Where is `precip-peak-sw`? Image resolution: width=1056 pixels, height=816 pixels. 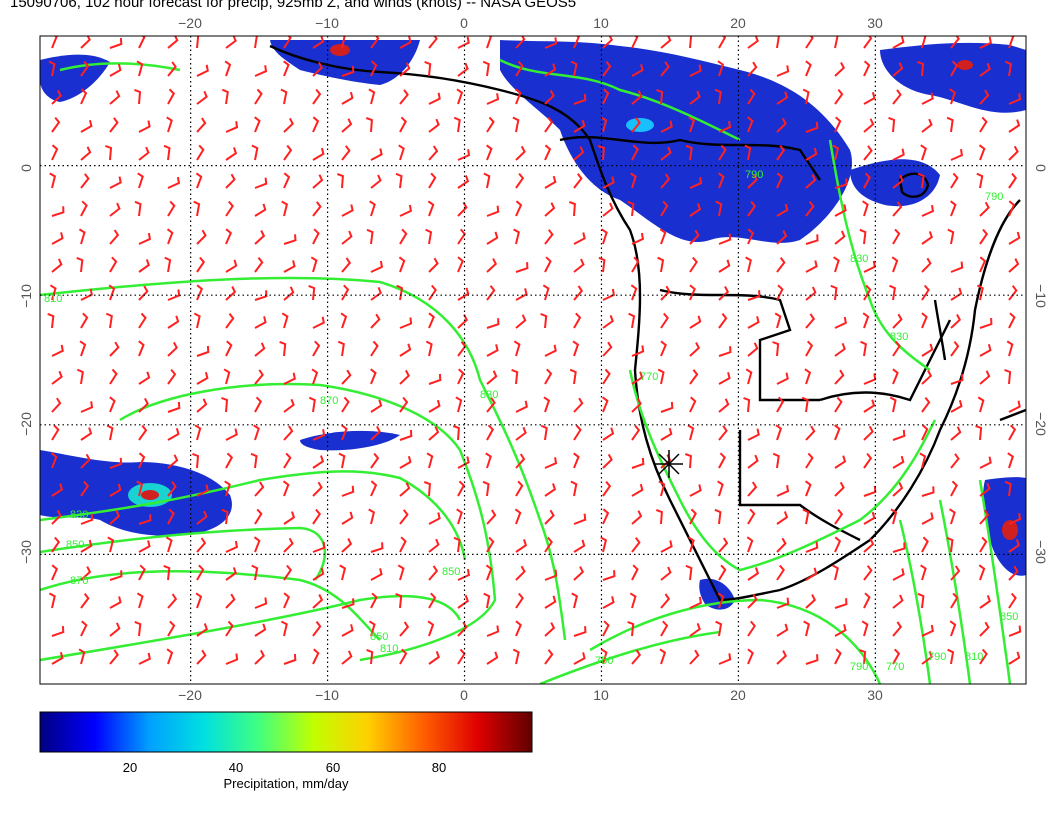
precip-peak-sw is located at coordinates (150, 495).